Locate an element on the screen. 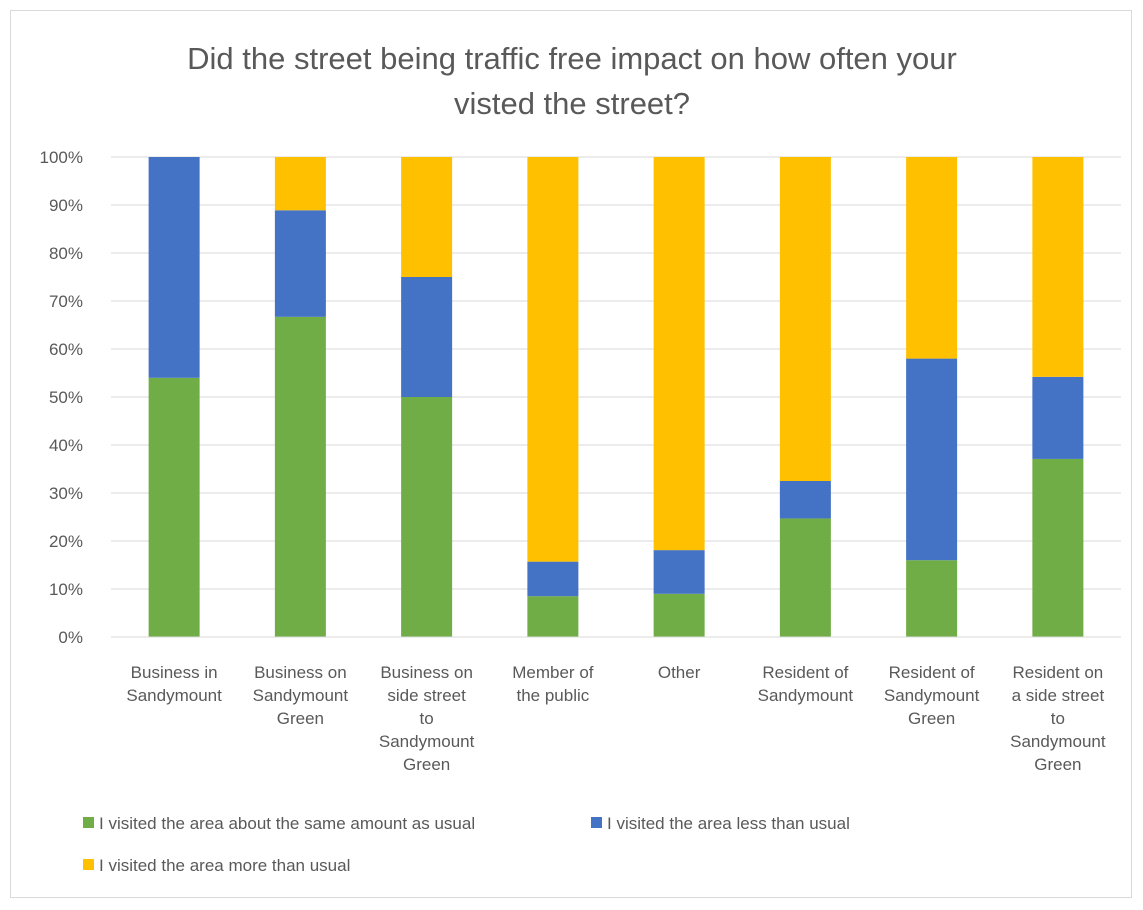  legend-label: I visited the area less than usual is located at coordinates (728, 823).